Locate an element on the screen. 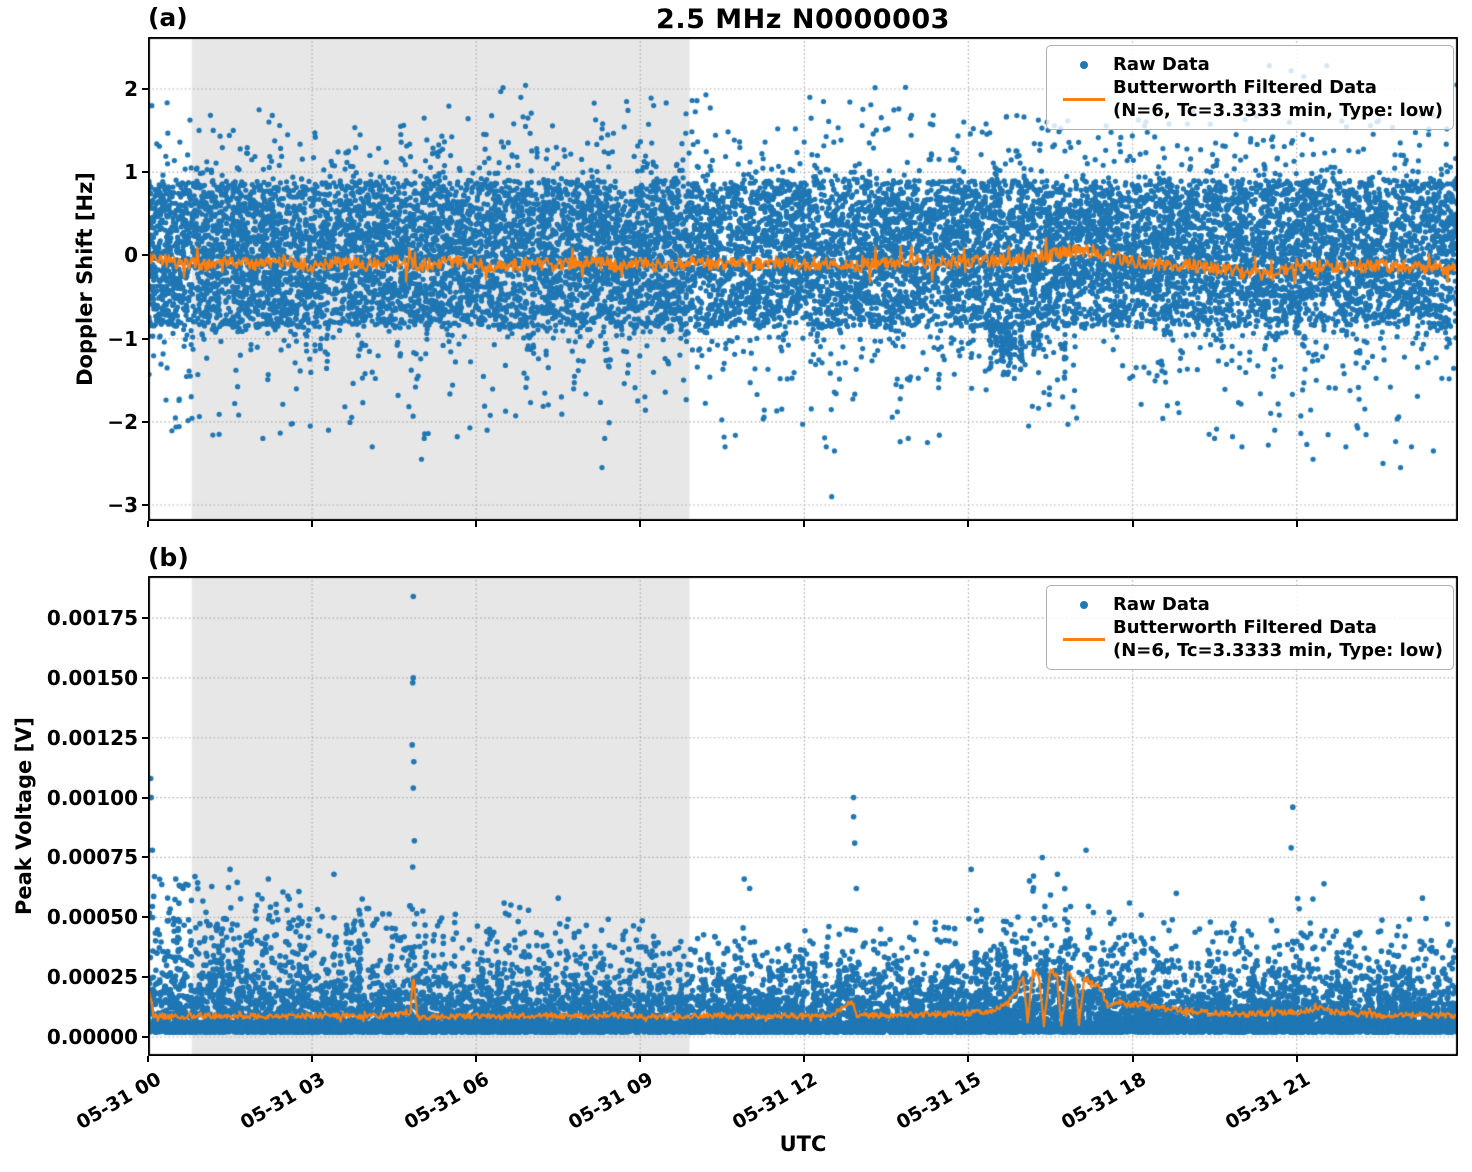 This screenshot has height=1172, width=1472. y-tick-label: 0.00075 is located at coordinates (92, 857).